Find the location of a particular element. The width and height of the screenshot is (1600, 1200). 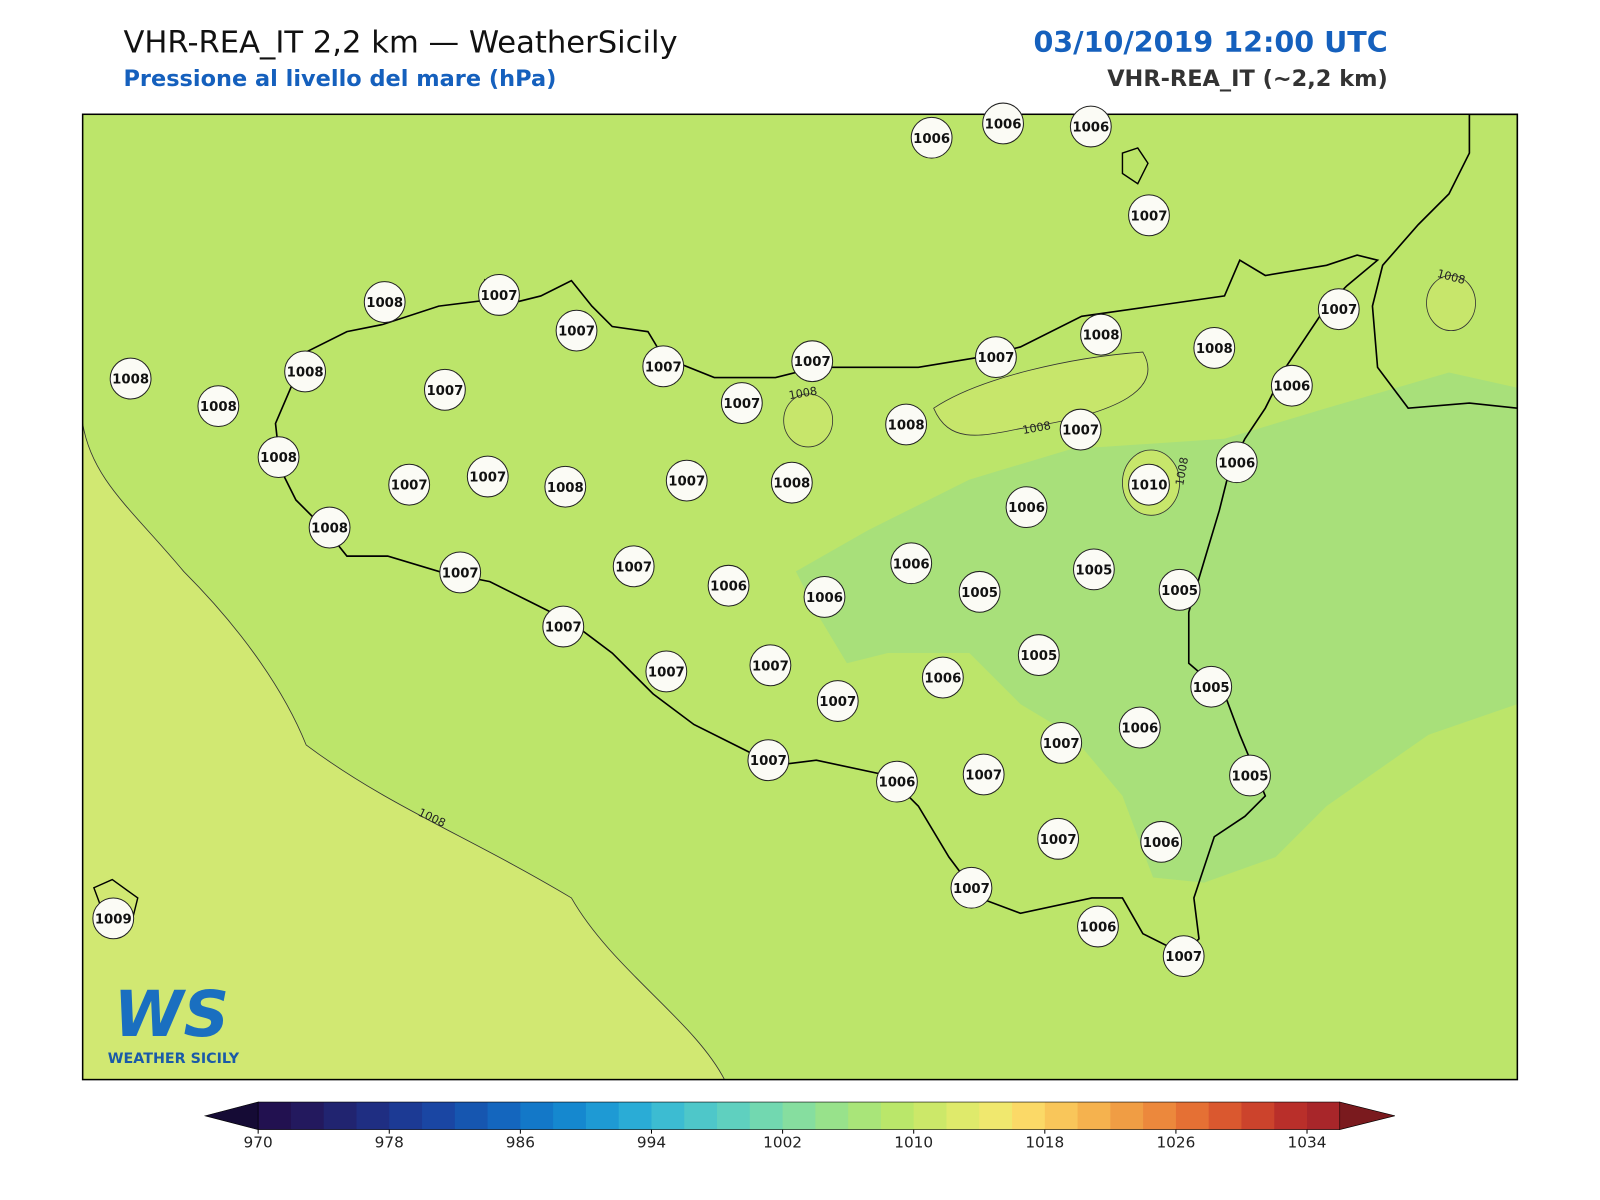

date: 03/10/2019 12:00 UTC is located at coordinates (1210, 42).